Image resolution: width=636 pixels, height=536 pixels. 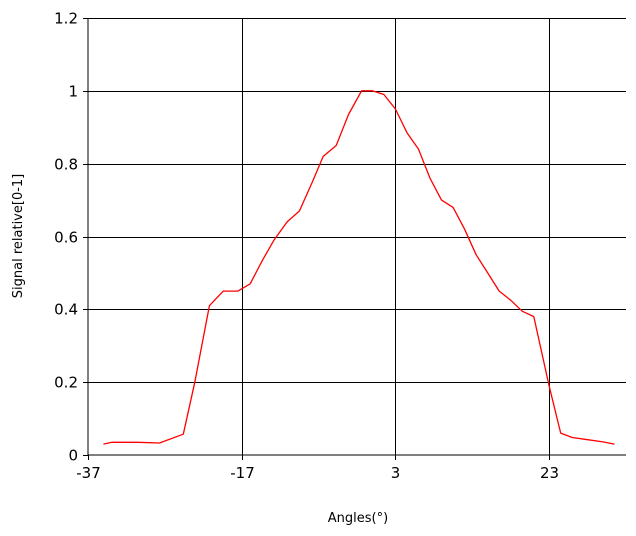 What do you see at coordinates (18, 236) in the screenshot?
I see `y-axis-title: Signal relative[0-1]` at bounding box center [18, 236].